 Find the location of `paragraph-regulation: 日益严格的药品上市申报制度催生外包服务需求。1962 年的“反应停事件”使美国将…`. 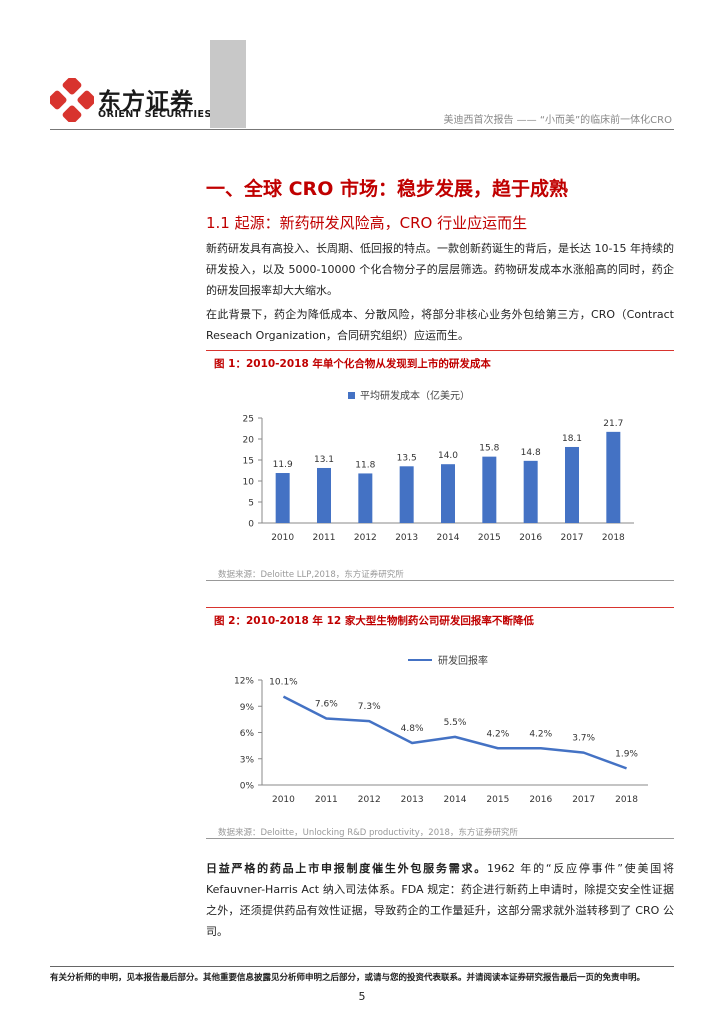

paragraph-regulation: 日益严格的药品上市申报制度催生外包服务需求。1962 年的“反应停事件”使美国将… is located at coordinates (440, 900).